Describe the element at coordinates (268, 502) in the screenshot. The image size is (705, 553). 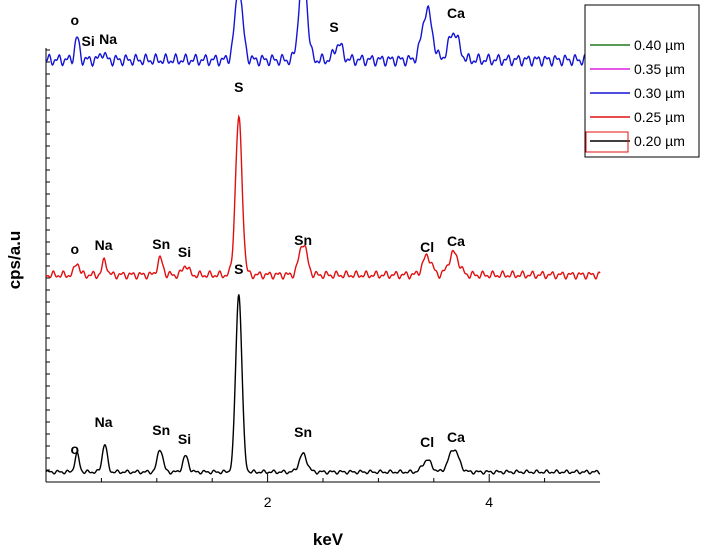
I see `x-tick-label: 2` at that location.